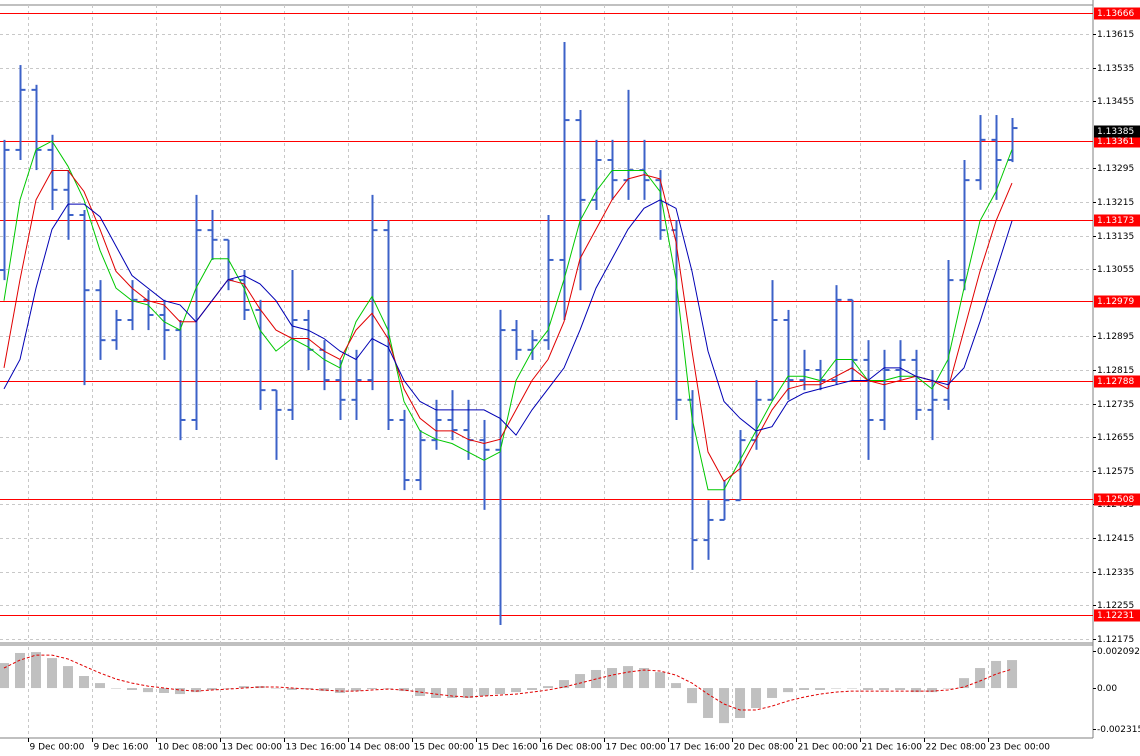 The height and width of the screenshot is (756, 1140). I want to click on y-tick-label: 1.13455, so click(1115, 102).